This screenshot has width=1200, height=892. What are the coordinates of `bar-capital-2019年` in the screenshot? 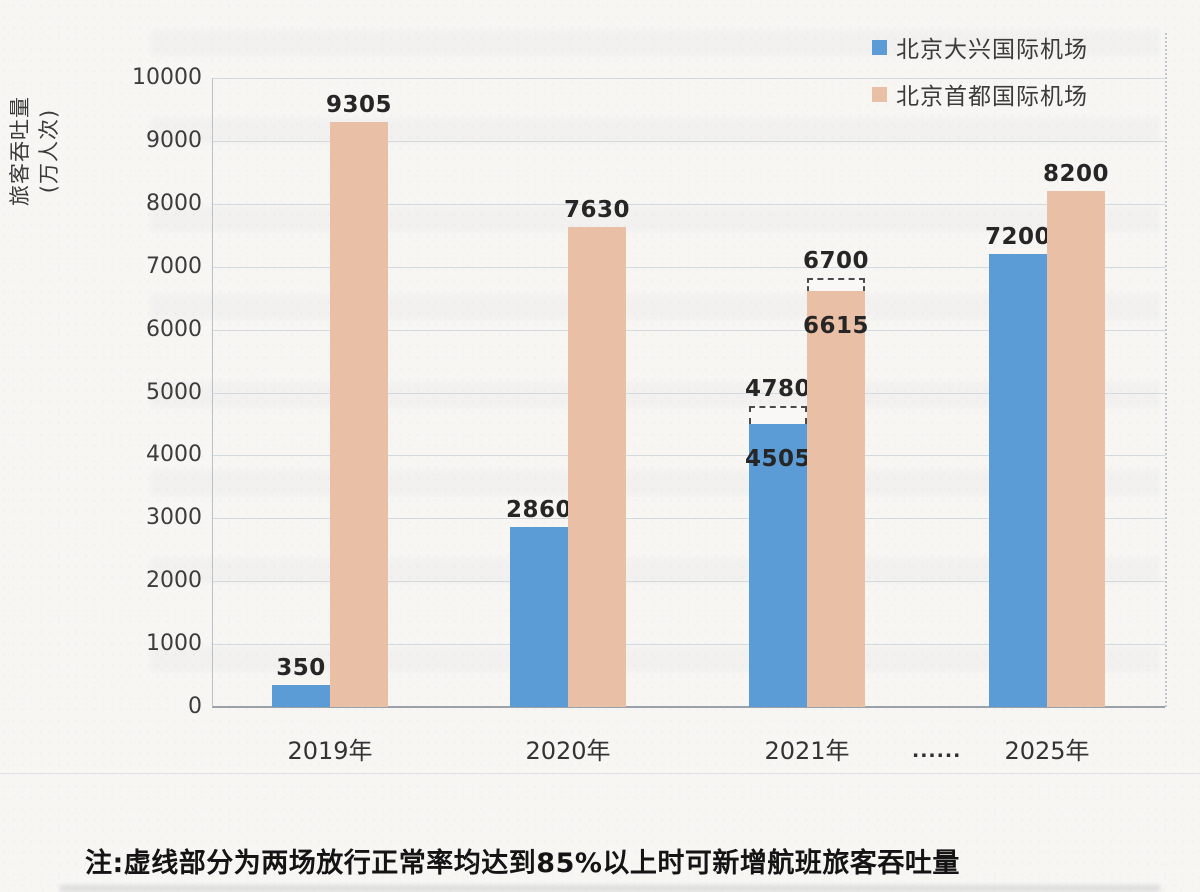 It's located at (359, 414).